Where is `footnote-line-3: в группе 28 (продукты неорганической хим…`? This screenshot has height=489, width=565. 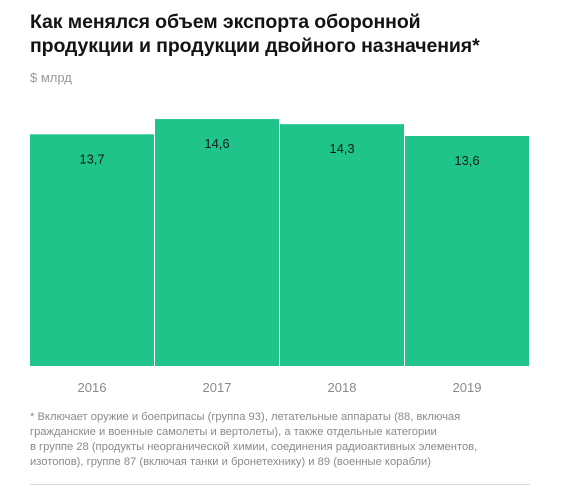 footnote-line-3: в группе 28 (продукты неорганической хим… is located at coordinates (254, 447).